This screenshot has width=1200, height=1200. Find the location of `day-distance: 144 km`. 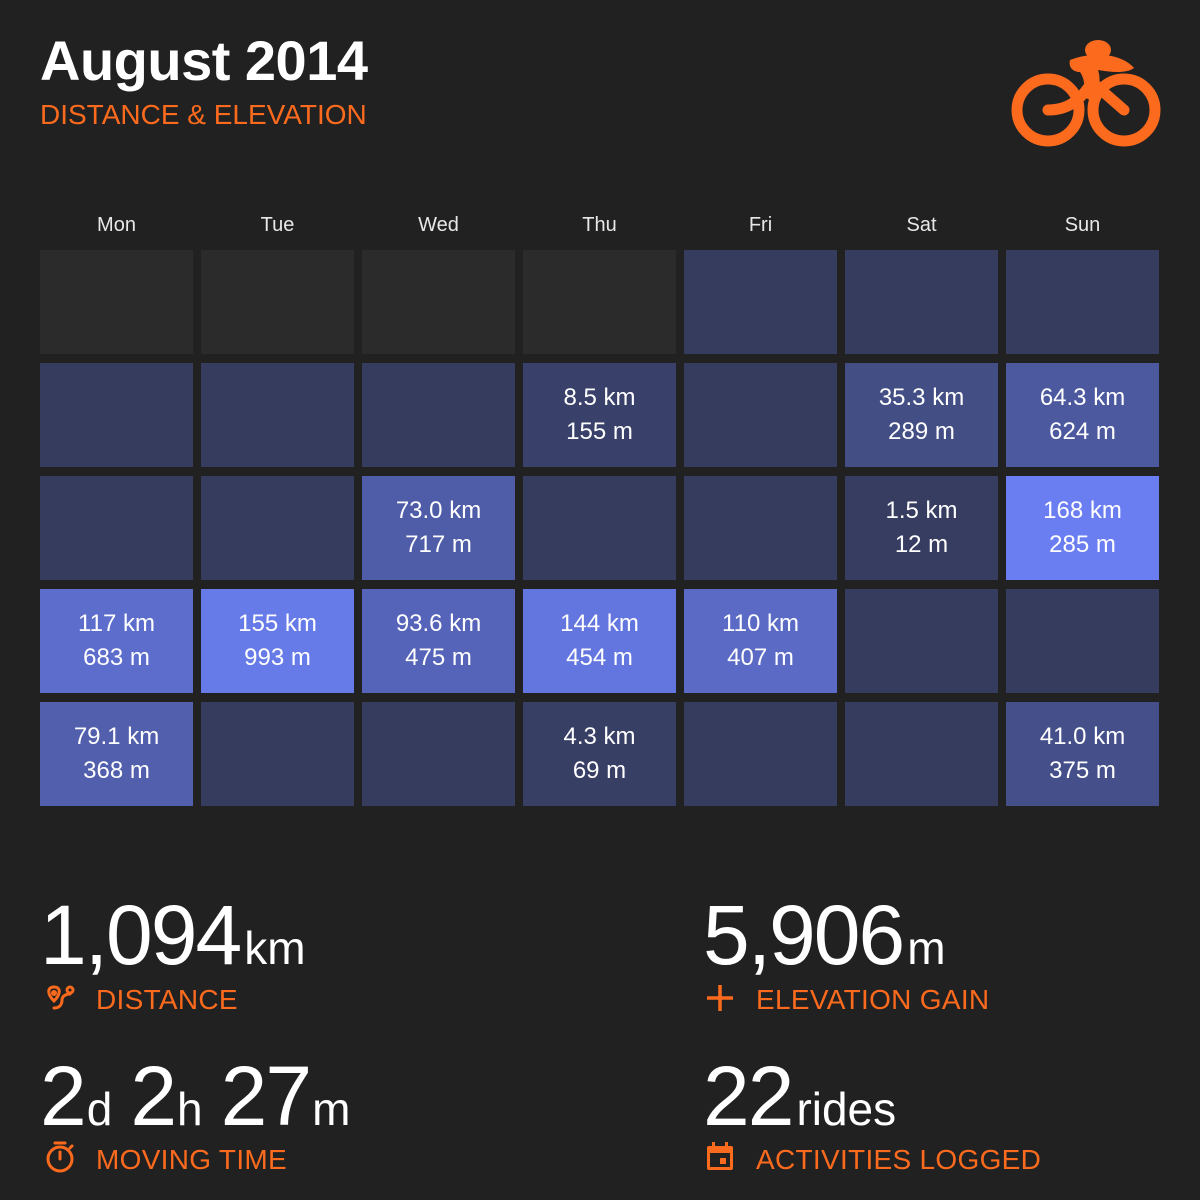

day-distance: 144 km is located at coordinates (599, 623).